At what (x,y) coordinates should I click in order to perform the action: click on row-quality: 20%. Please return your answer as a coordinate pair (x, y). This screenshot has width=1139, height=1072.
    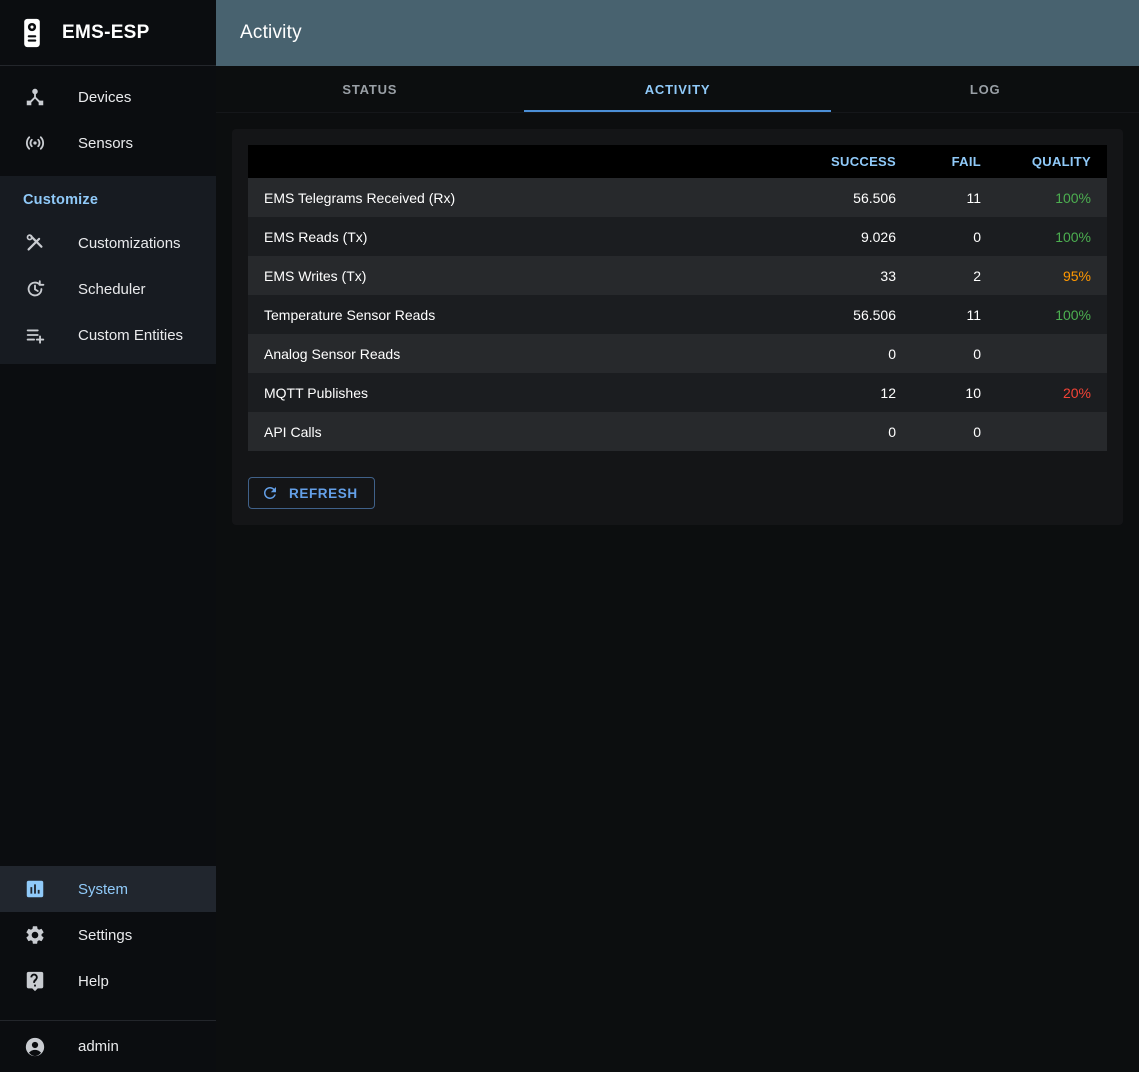
    Looking at the image, I should click on (1076, 392).